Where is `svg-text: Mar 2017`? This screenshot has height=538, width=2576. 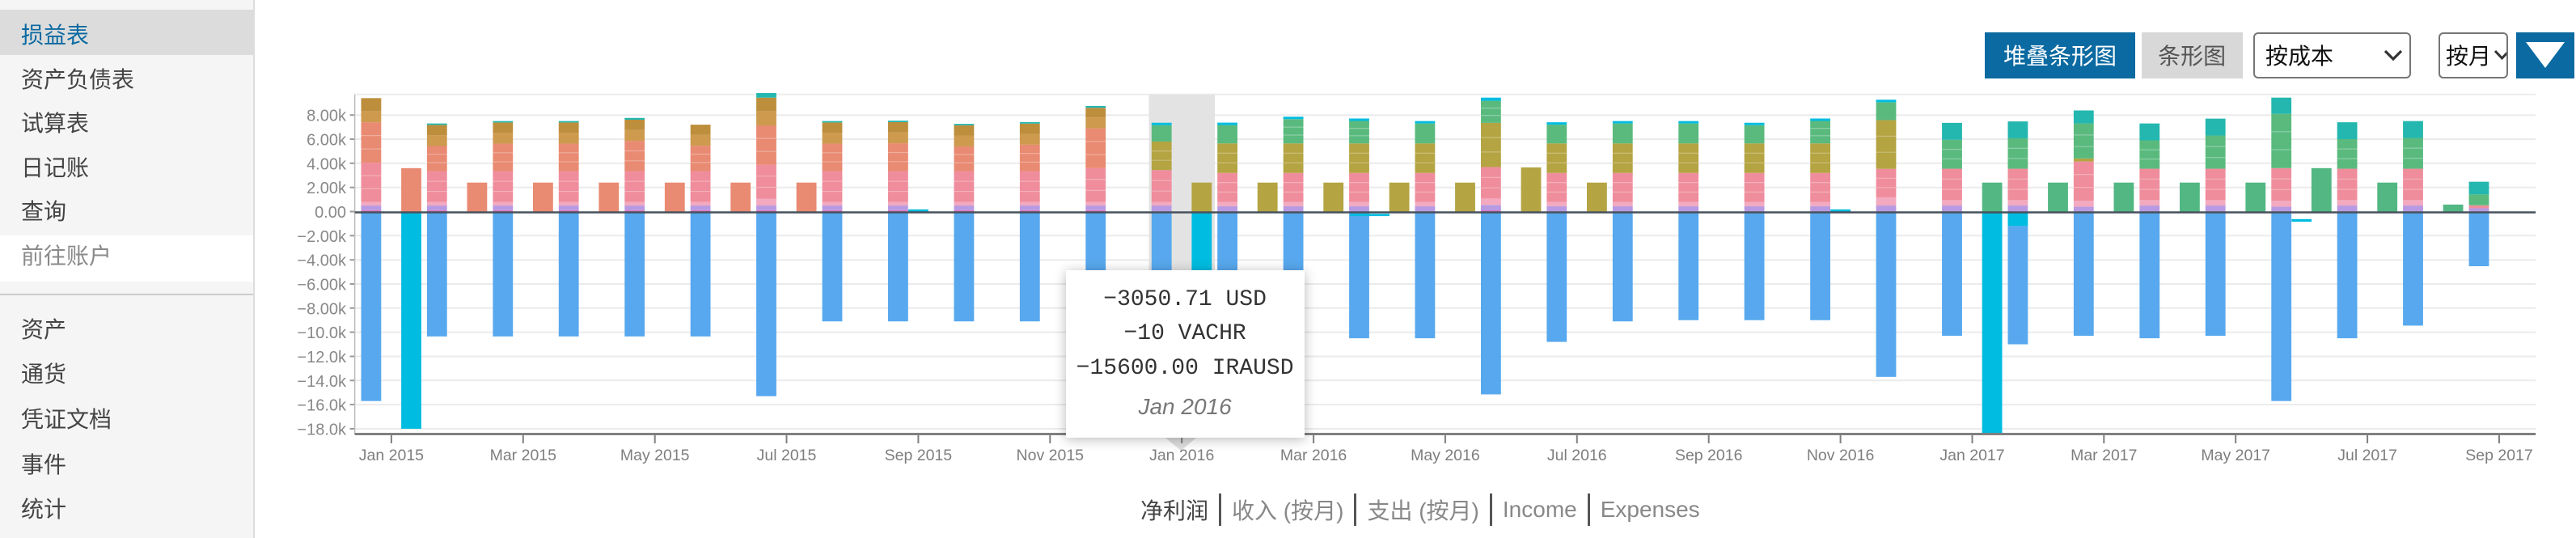
svg-text: Mar 2017 is located at coordinates (2104, 455).